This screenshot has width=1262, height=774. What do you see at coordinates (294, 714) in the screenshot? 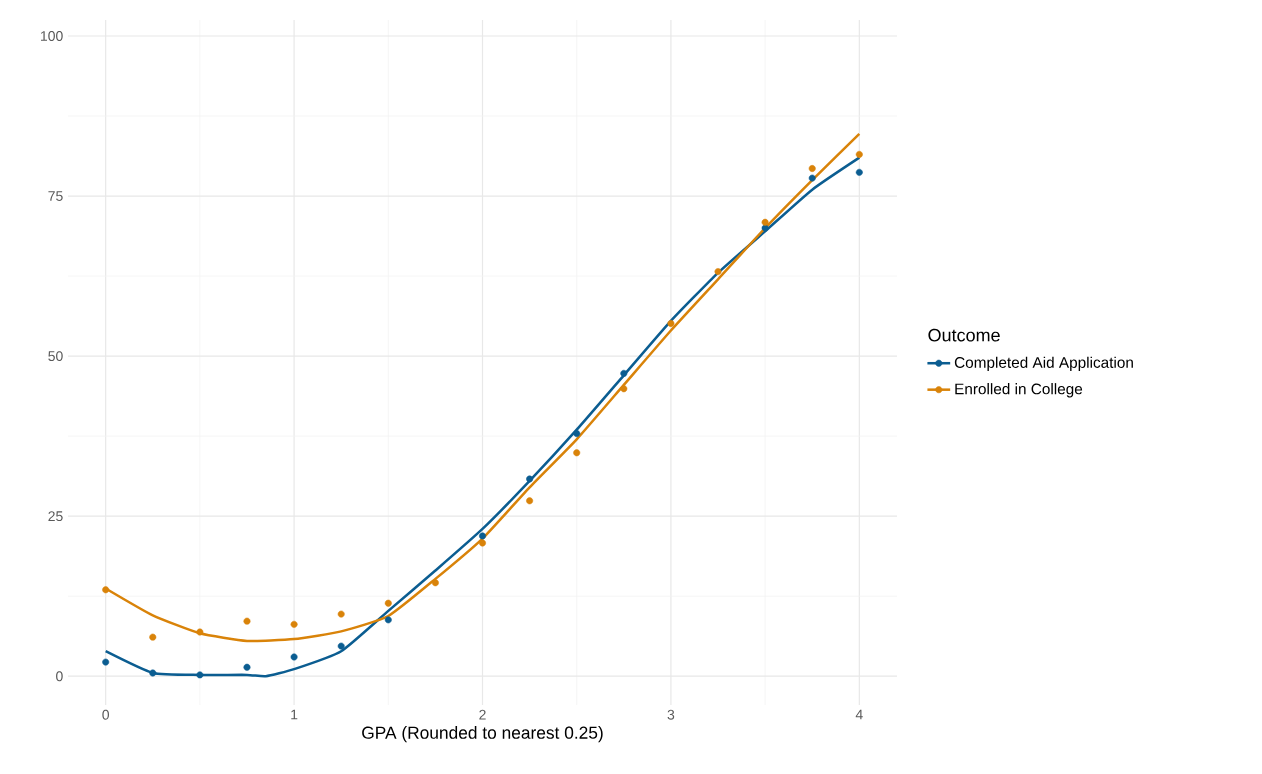
I see `x-tick-label: 1` at bounding box center [294, 714].